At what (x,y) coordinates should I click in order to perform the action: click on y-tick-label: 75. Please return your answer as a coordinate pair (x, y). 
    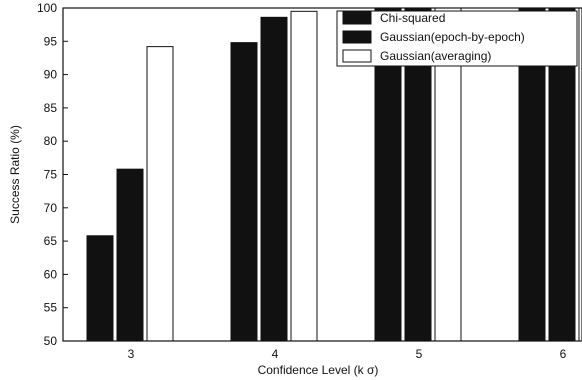
    Looking at the image, I should click on (51, 175).